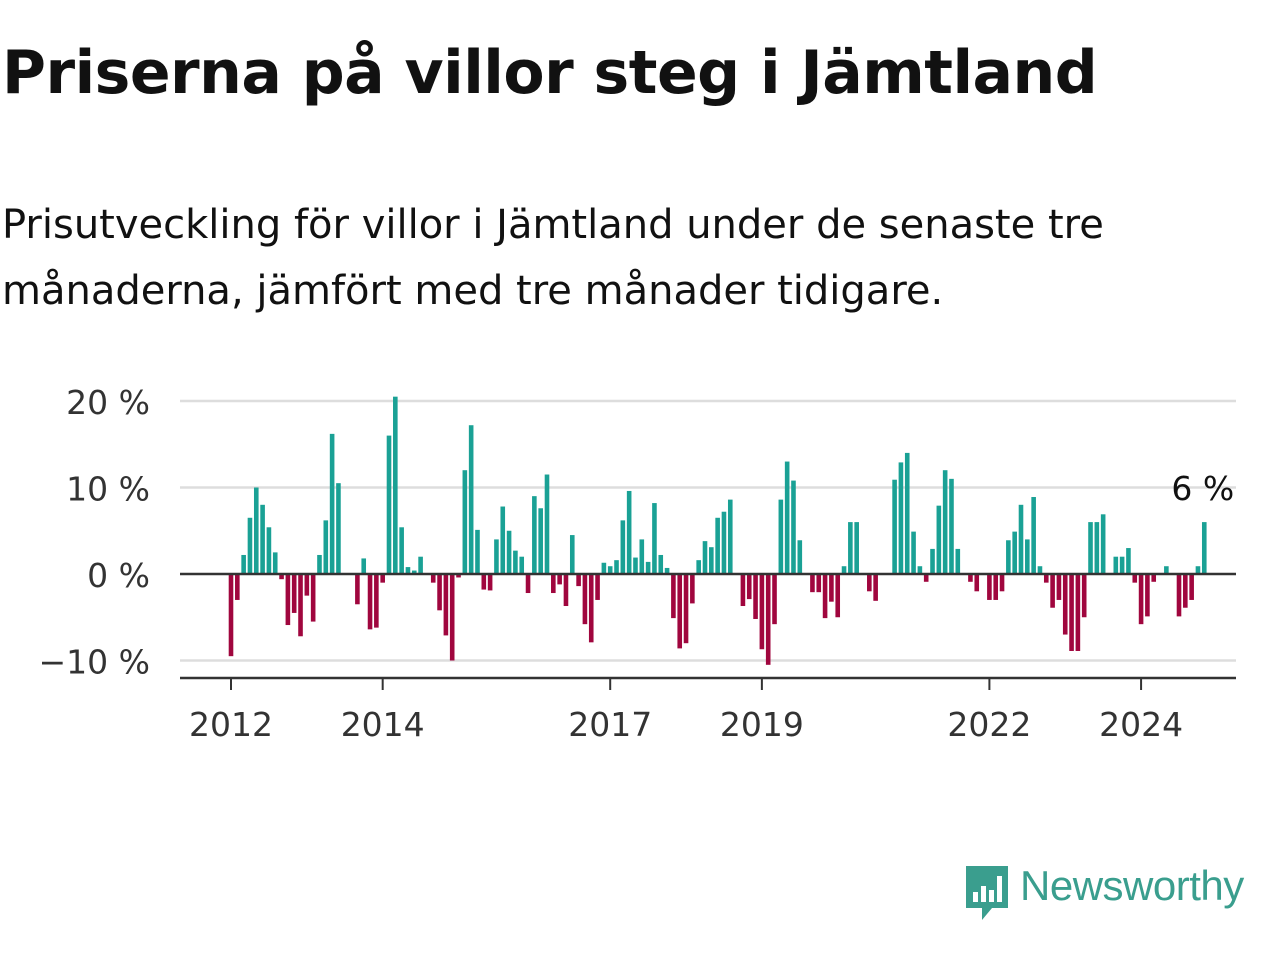 This screenshot has width=1280, height=960. What do you see at coordinates (1103, 894) in the screenshot?
I see `brand-logo: Newsworthy` at bounding box center [1103, 894].